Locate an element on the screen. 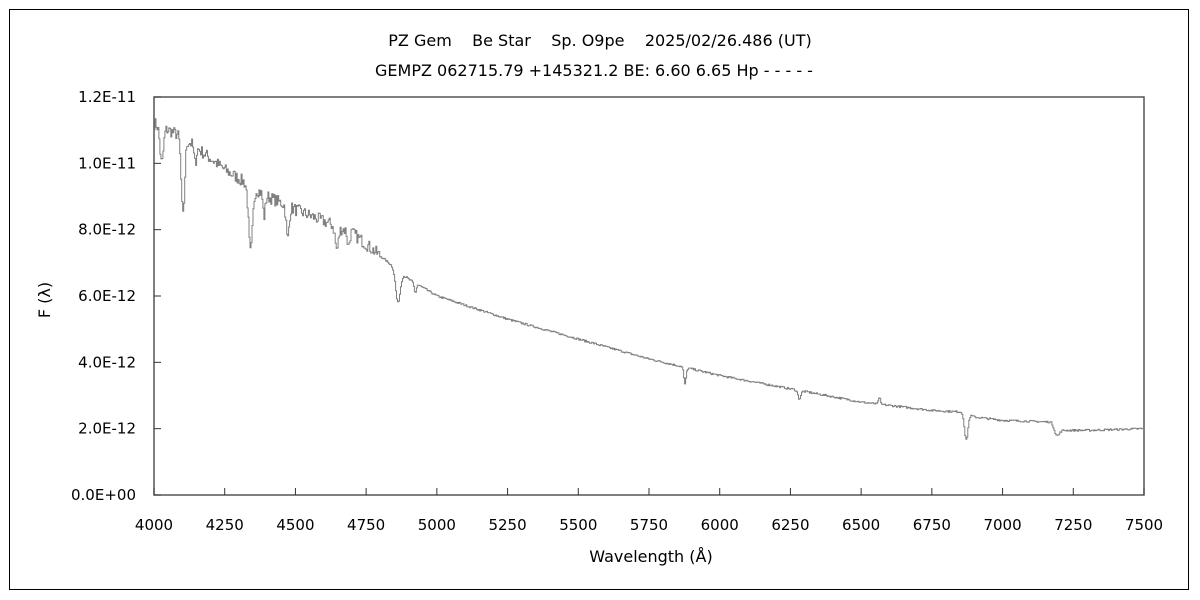 Image resolution: width=1200 pixels, height=600 pixels. x-tick-label: 6000 is located at coordinates (720, 525).